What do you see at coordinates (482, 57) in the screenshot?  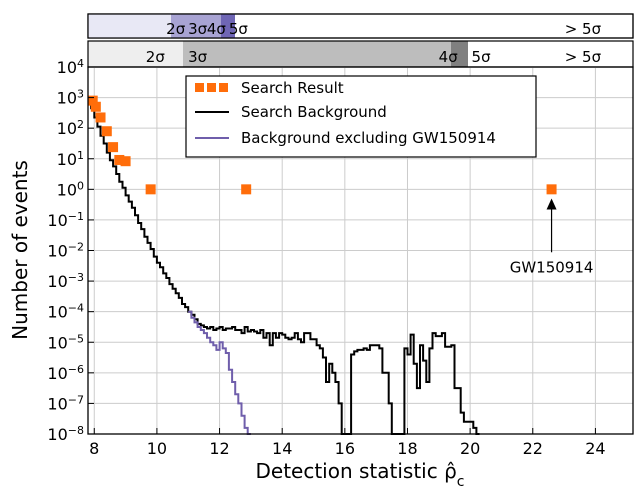 I see `band-label-bottom: 5σ` at bounding box center [482, 57].